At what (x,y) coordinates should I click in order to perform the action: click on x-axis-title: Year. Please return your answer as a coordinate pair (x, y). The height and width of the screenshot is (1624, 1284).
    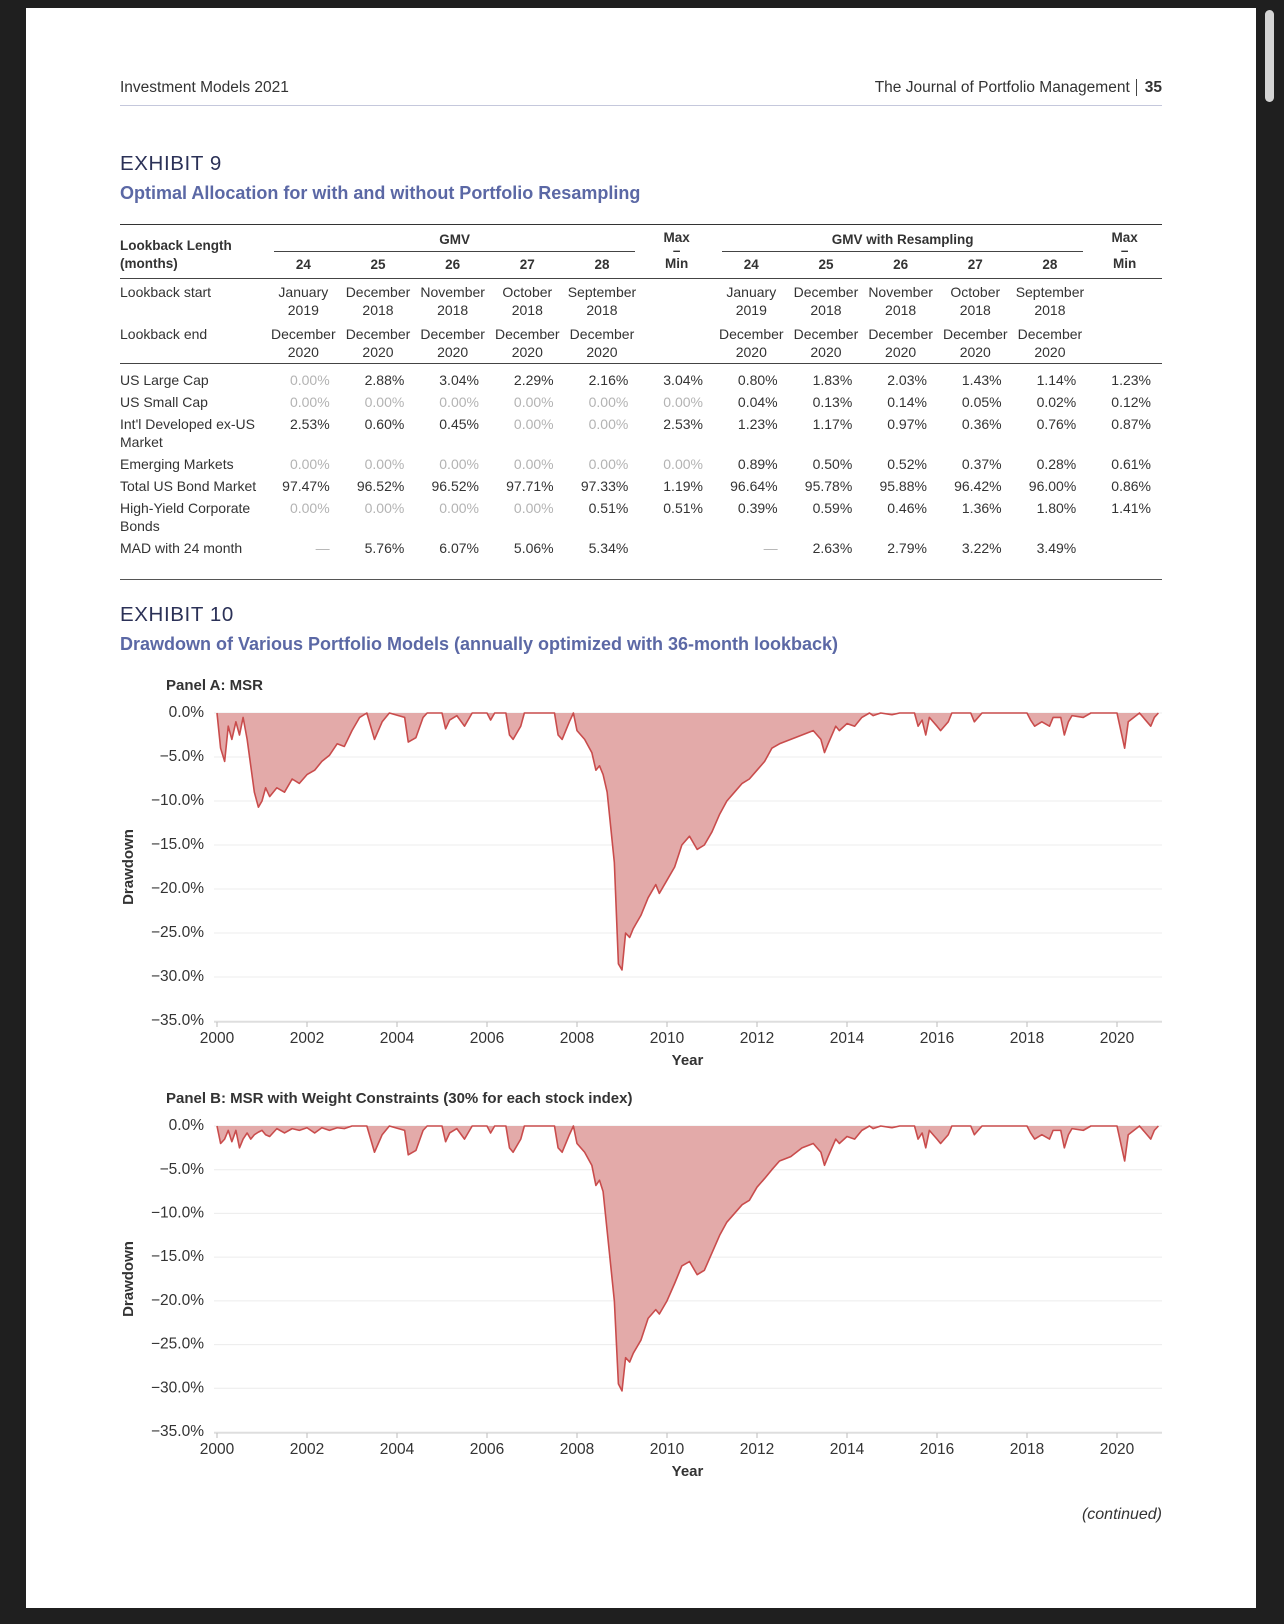
    Looking at the image, I should click on (688, 1471).